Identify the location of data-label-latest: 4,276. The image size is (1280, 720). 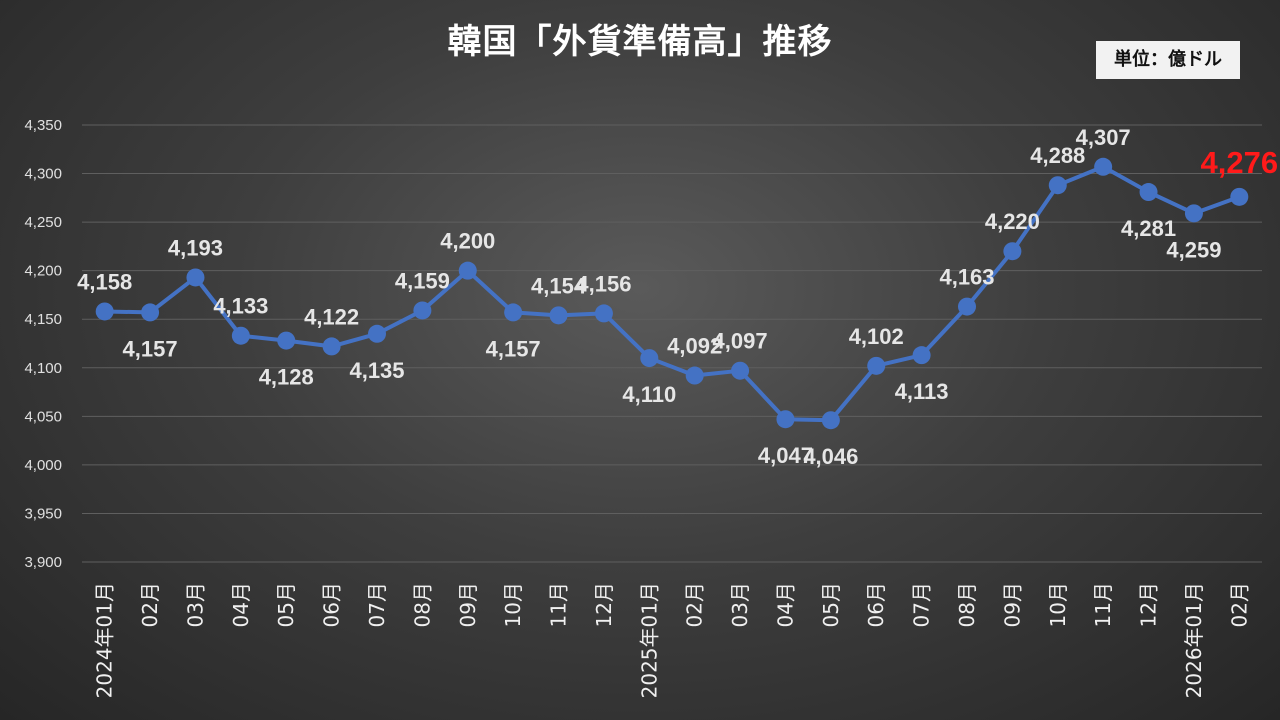
(1240, 162).